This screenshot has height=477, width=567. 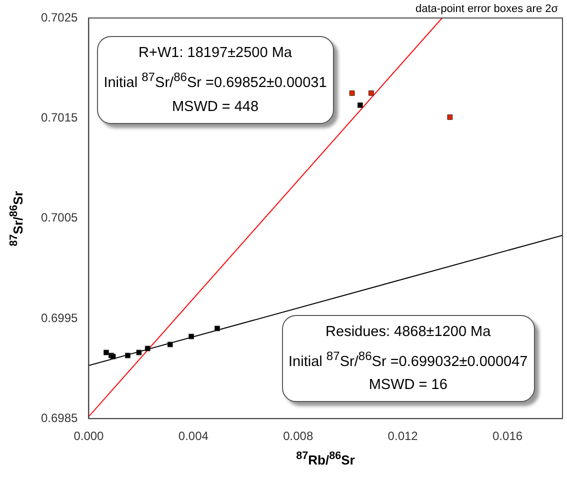 What do you see at coordinates (298, 436) in the screenshot?
I see `x-tick-label: 0.008` at bounding box center [298, 436].